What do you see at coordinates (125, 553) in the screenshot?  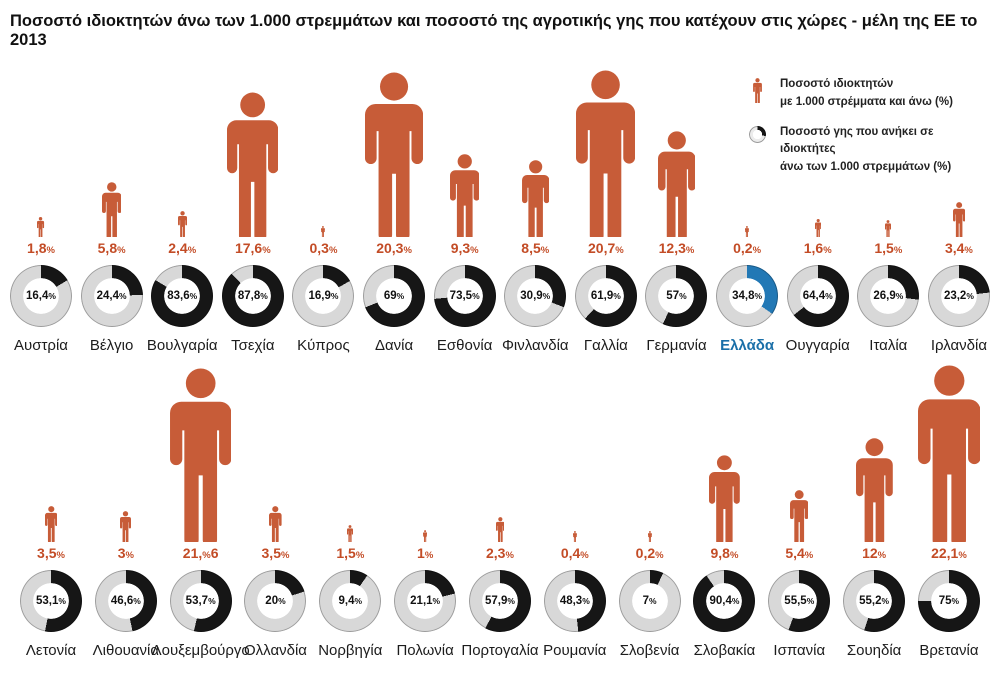 I see `owners-percent-label: 3%` at bounding box center [125, 553].